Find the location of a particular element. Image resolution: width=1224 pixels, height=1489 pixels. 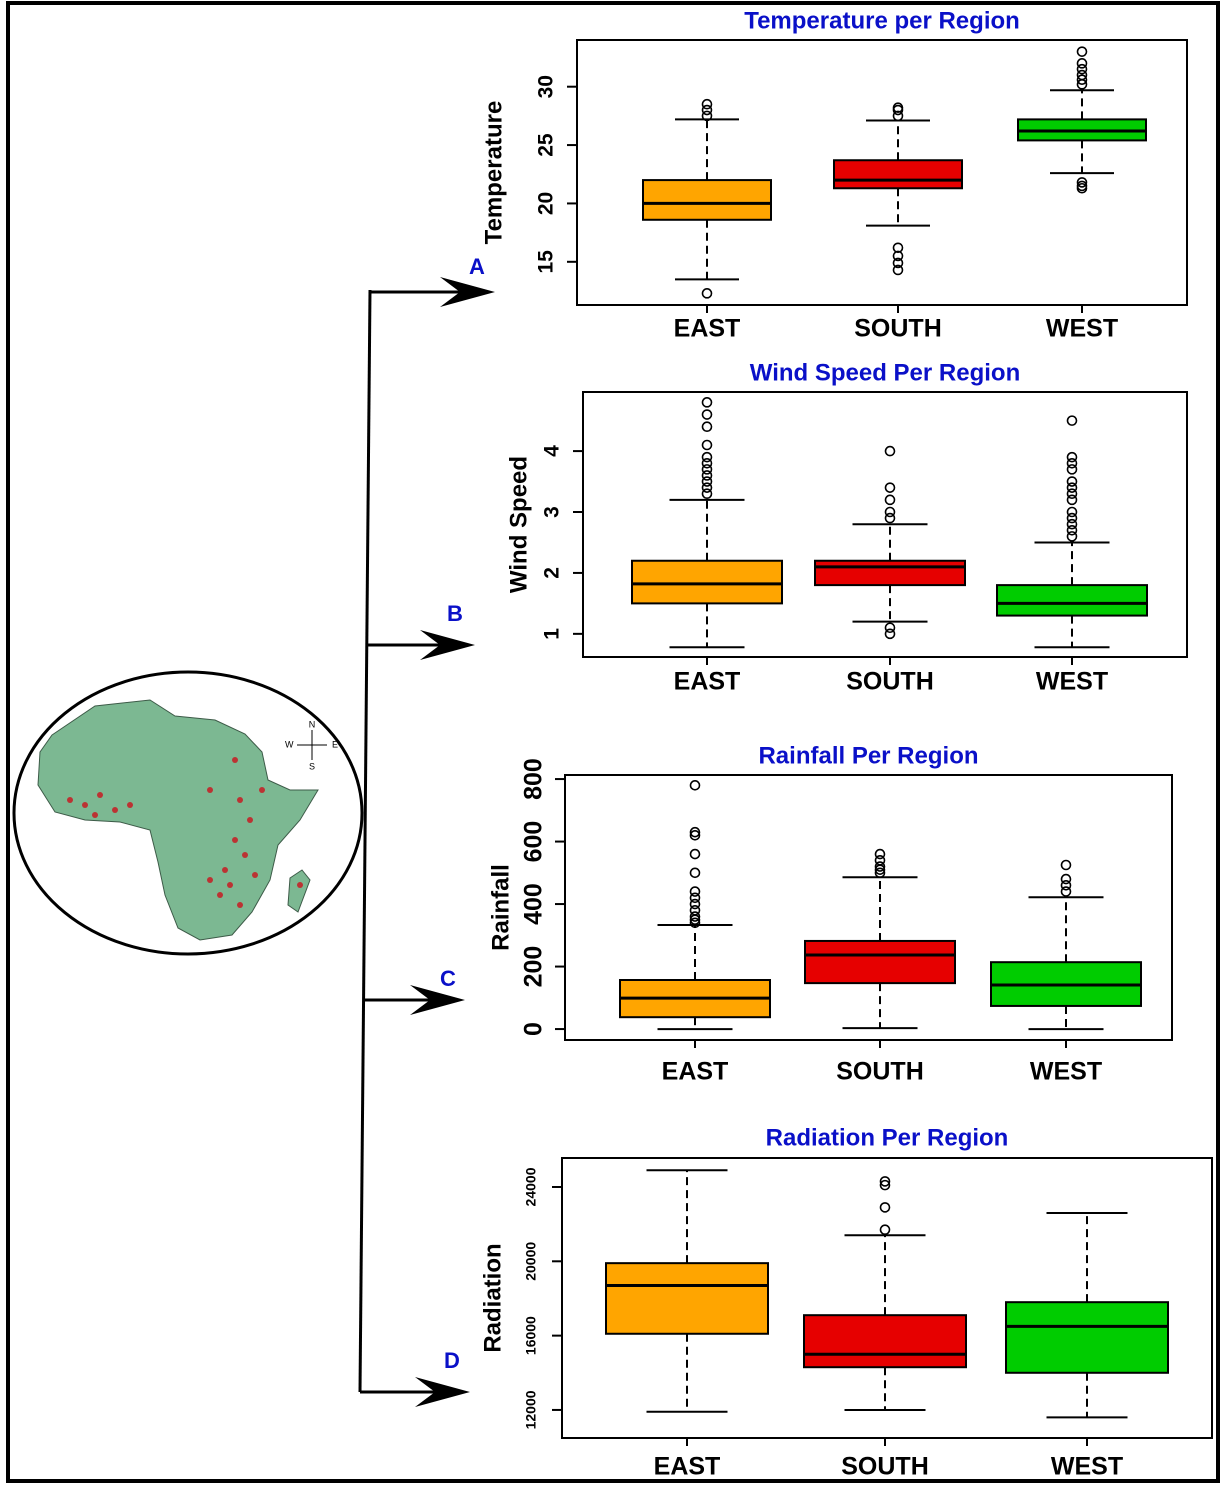

connector is located at coordinates (365, 841).